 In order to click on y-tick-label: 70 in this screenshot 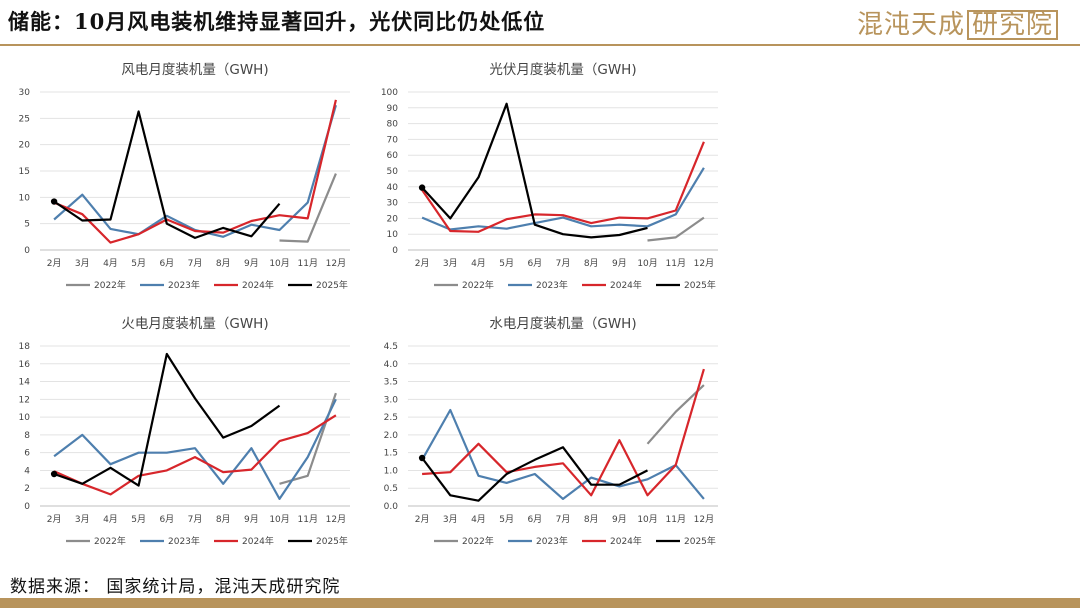, I will do `click(393, 140)`.